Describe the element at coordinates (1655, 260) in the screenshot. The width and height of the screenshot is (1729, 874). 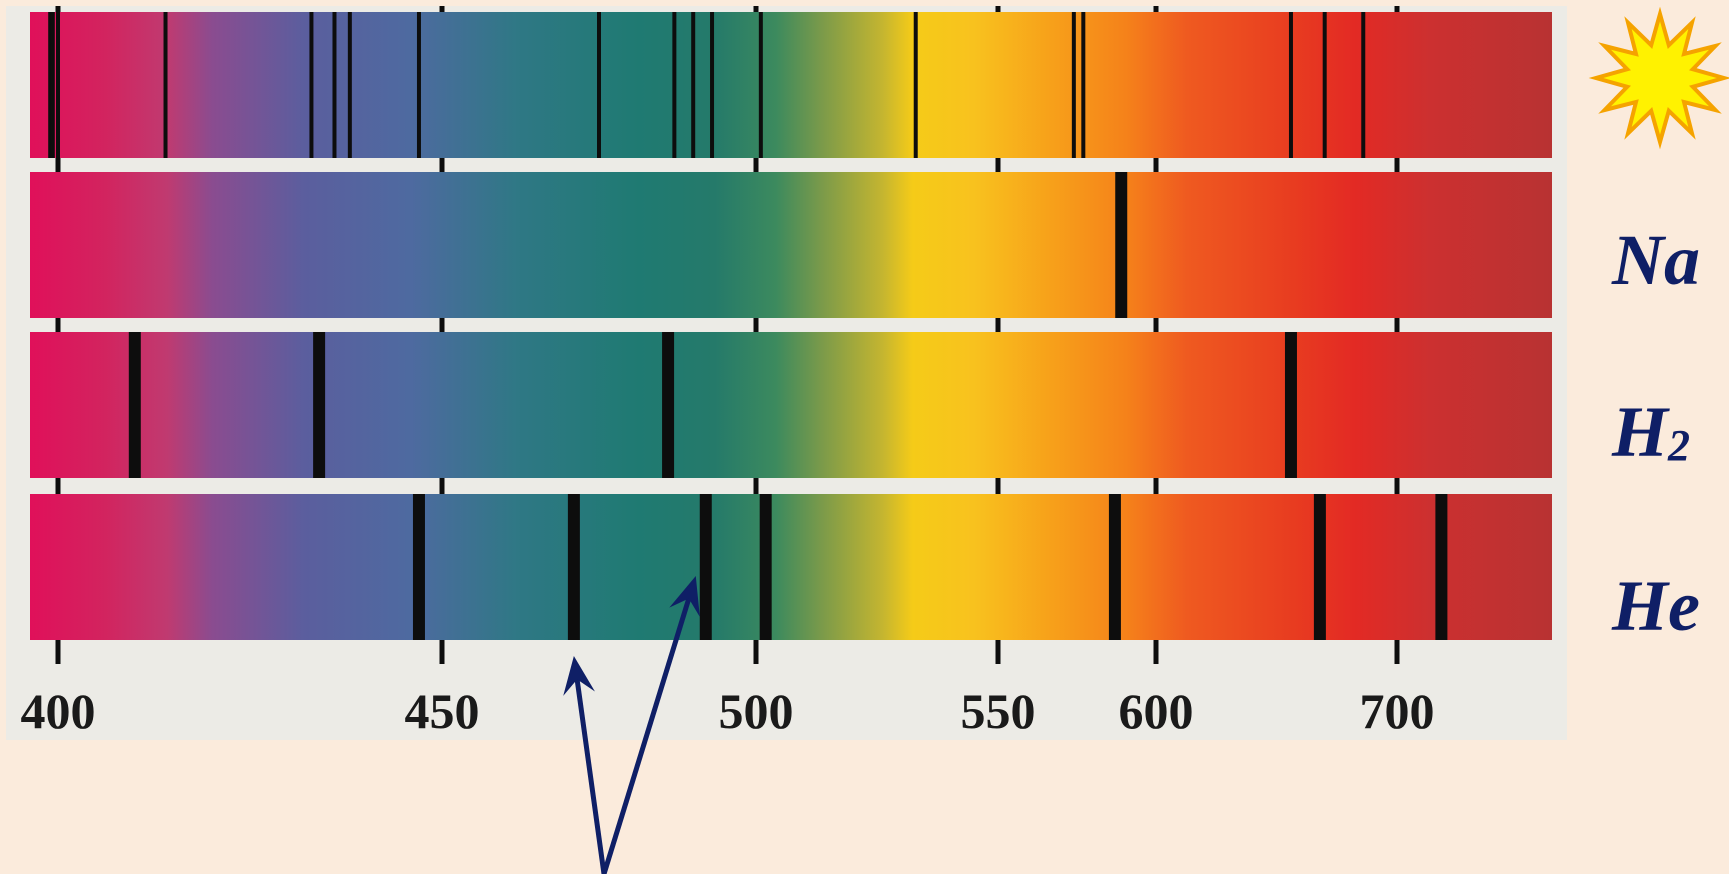
I see `element-label-sodium: Na` at that location.